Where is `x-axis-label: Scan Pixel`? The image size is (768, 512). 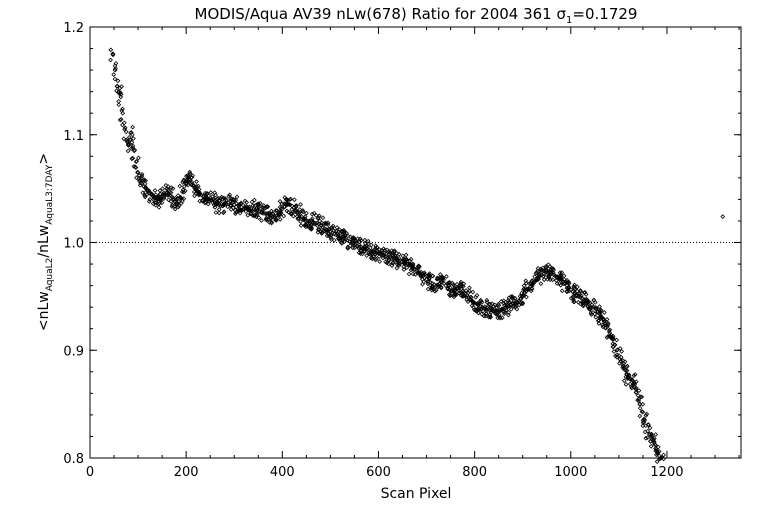
x-axis-label: Scan Pixel is located at coordinates (416, 494).